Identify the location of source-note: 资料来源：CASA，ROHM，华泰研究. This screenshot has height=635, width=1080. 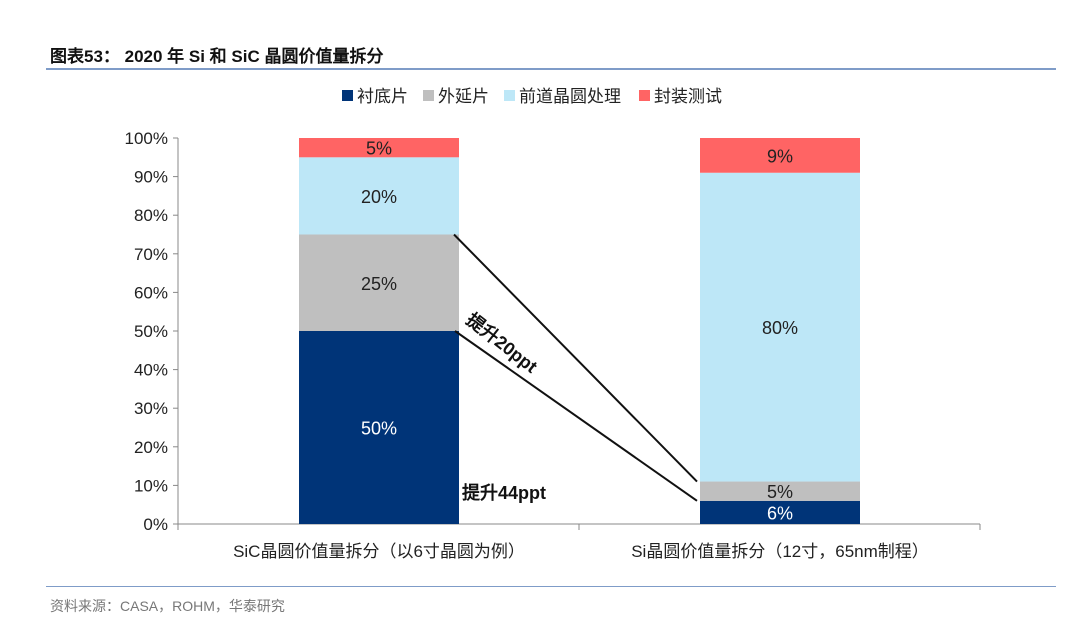
(167, 606).